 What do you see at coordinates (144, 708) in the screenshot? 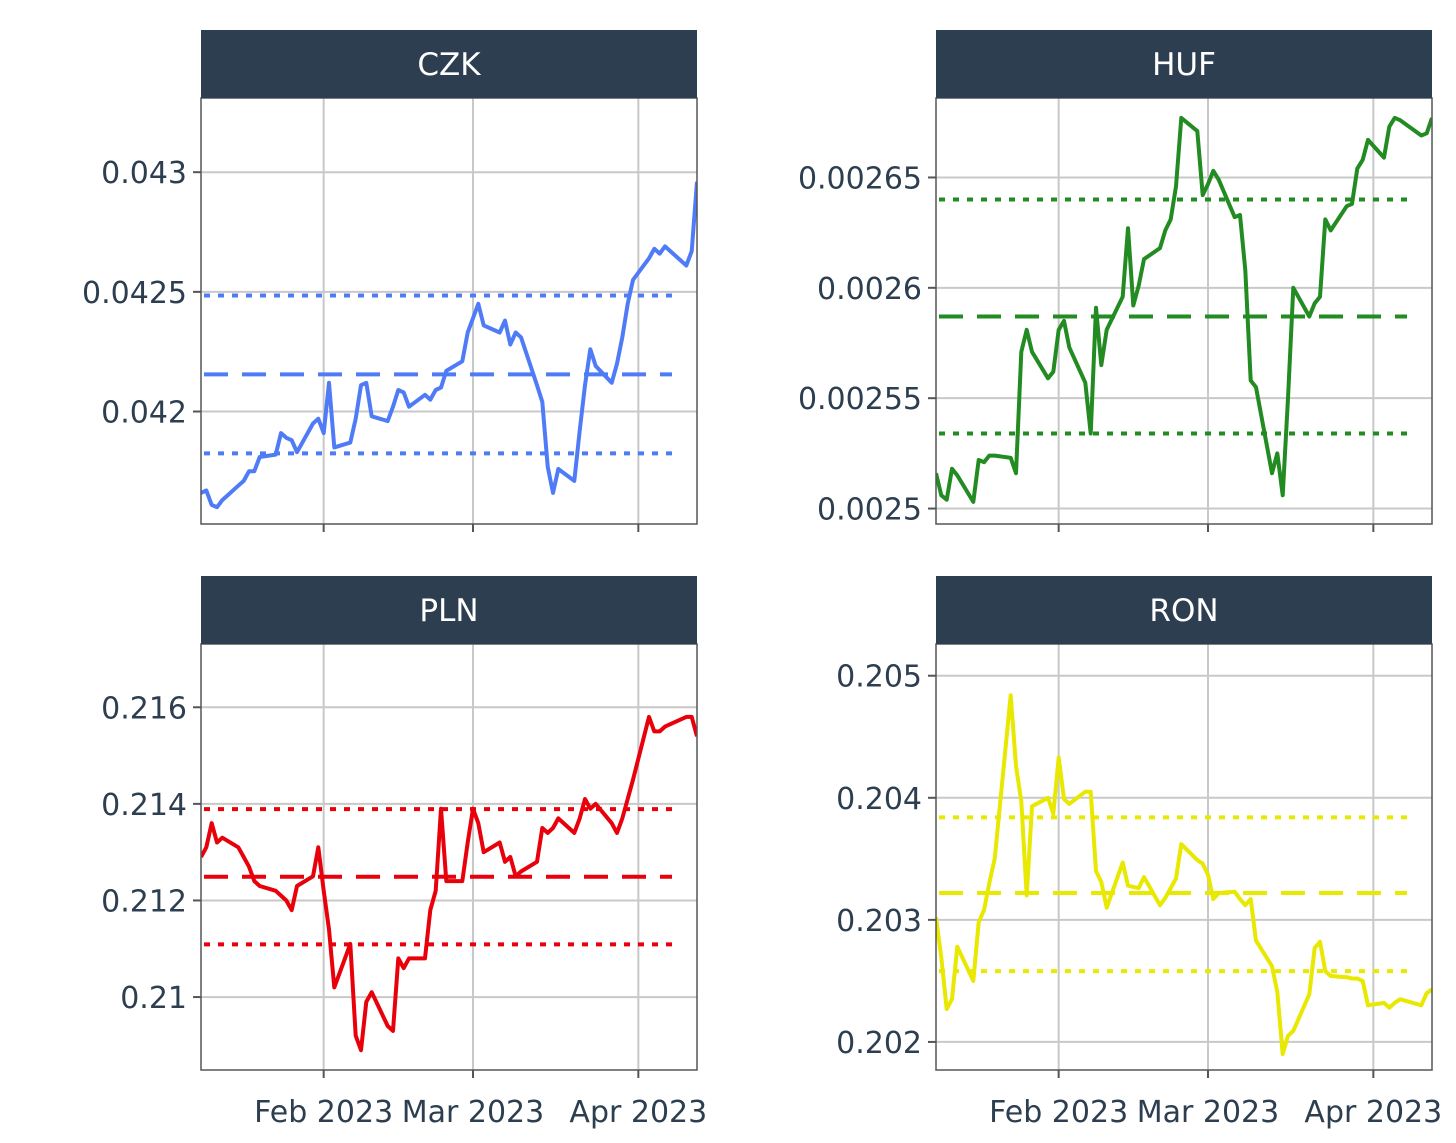
I see `y-tick-label: 0.216` at bounding box center [144, 708].